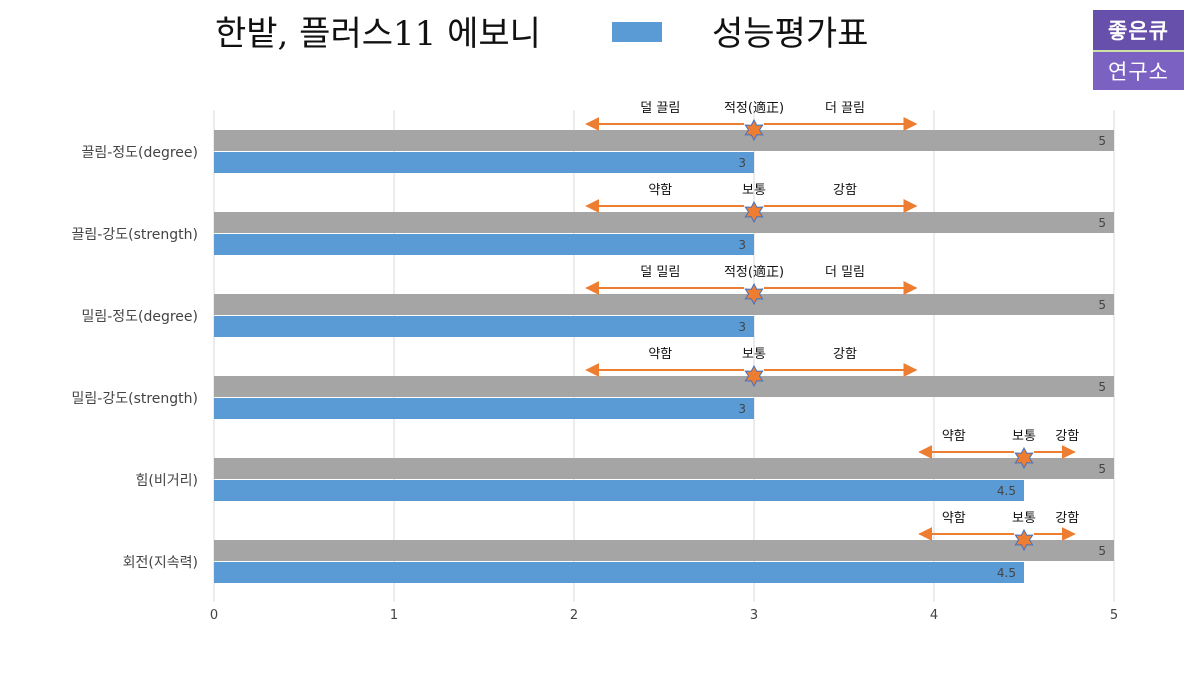 The image size is (1200, 675). What do you see at coordinates (394, 615) in the screenshot?
I see `x-tick-label: 1` at bounding box center [394, 615].